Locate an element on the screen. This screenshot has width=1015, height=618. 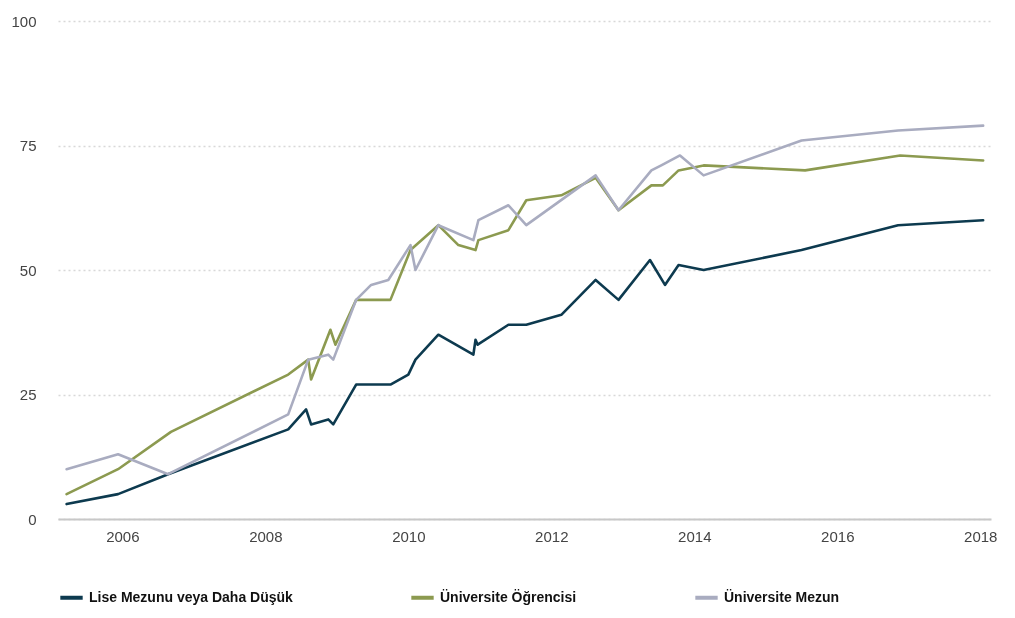
y-tick-label: 100 is located at coordinates (24, 21).